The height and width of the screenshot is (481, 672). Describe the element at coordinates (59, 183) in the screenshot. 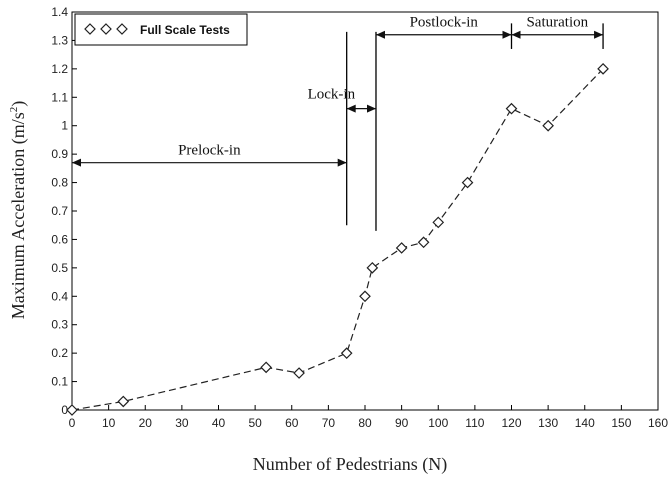

I see `y-tick-label: 0.8` at that location.